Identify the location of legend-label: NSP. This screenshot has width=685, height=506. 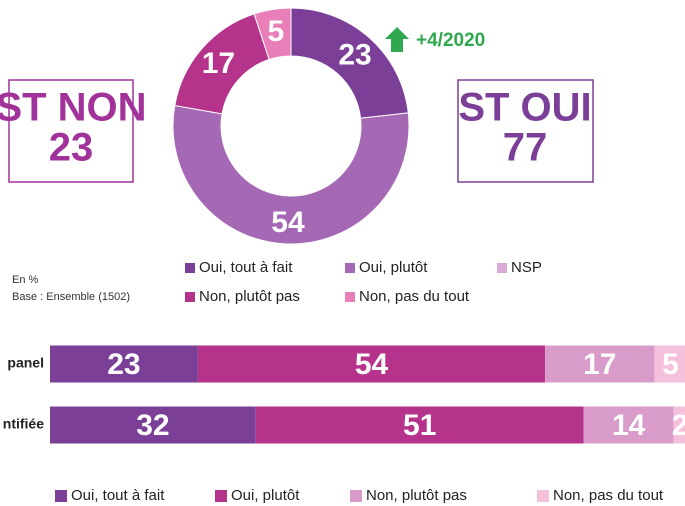
(526, 267).